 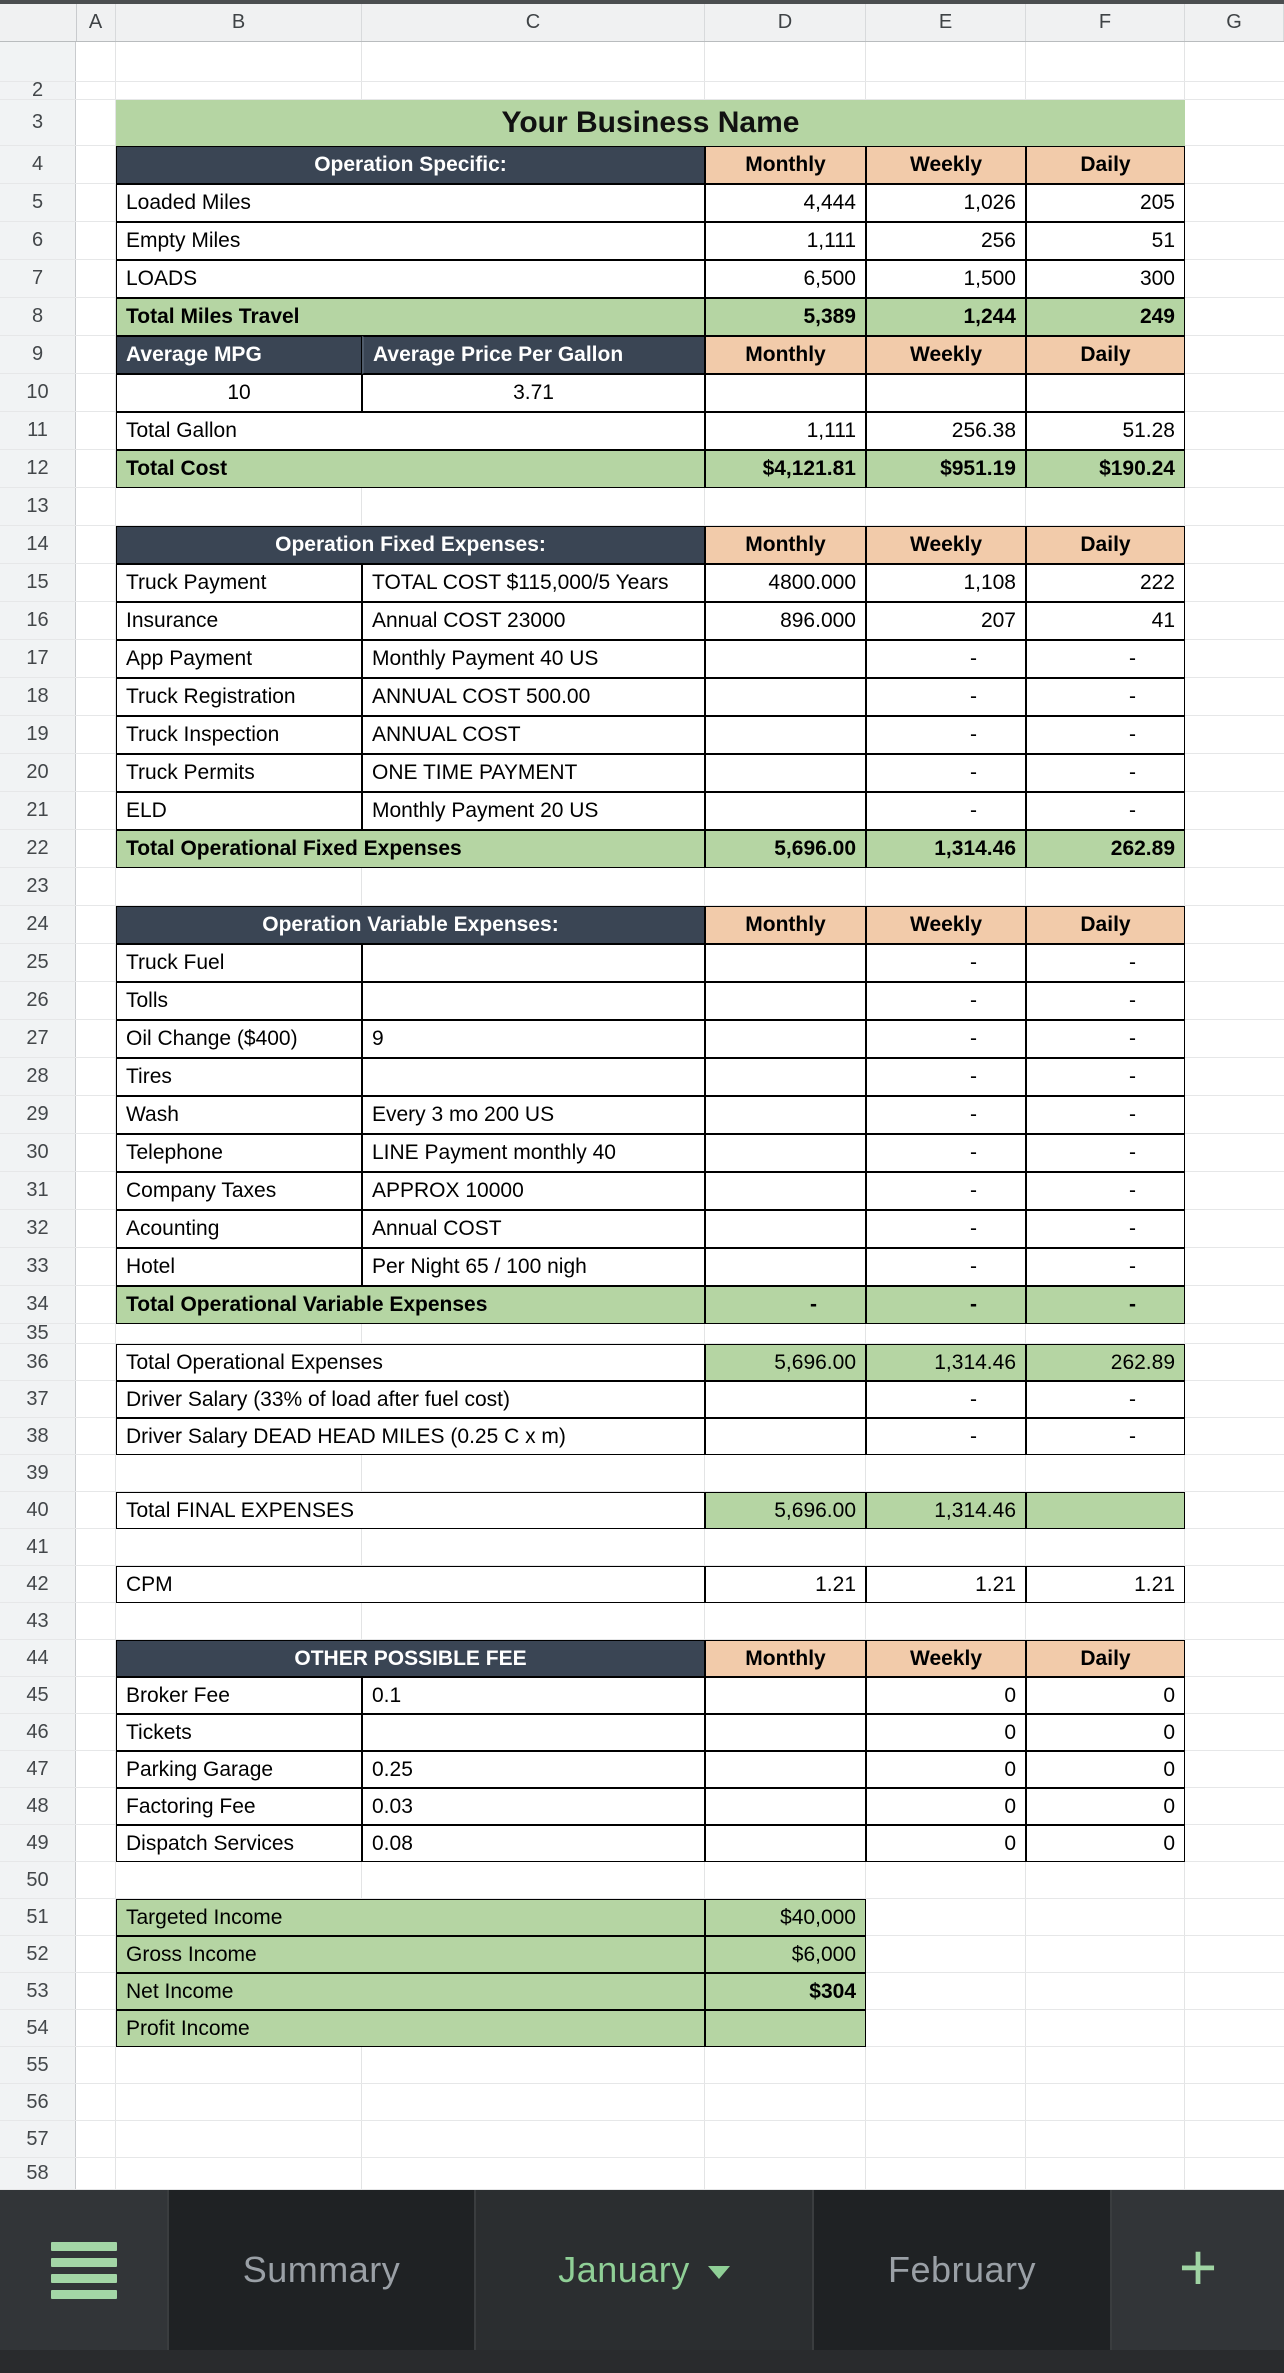 I want to click on cell-e40: 1,314.46, so click(x=946, y=1510).